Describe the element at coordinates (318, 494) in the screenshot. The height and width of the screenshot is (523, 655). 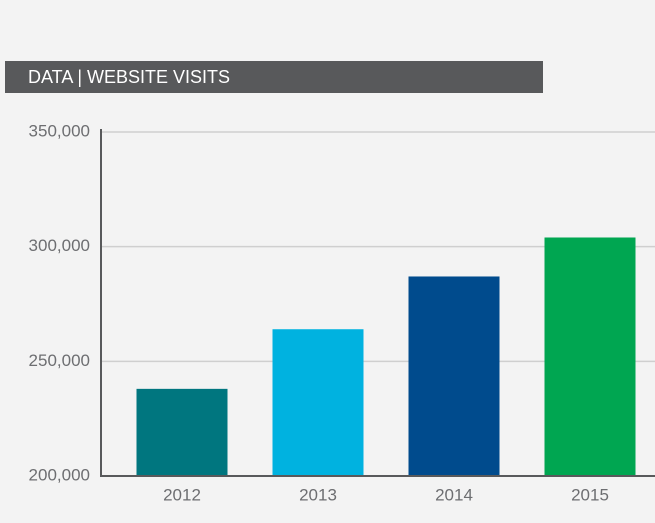
I see `x-tick-label: 2013` at that location.